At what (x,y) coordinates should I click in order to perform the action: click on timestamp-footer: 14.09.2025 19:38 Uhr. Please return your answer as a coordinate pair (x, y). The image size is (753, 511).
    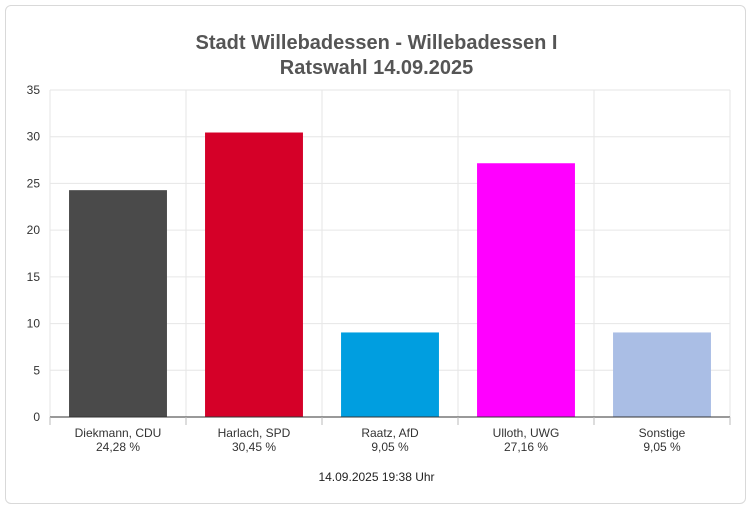
    Looking at the image, I should click on (376, 477).